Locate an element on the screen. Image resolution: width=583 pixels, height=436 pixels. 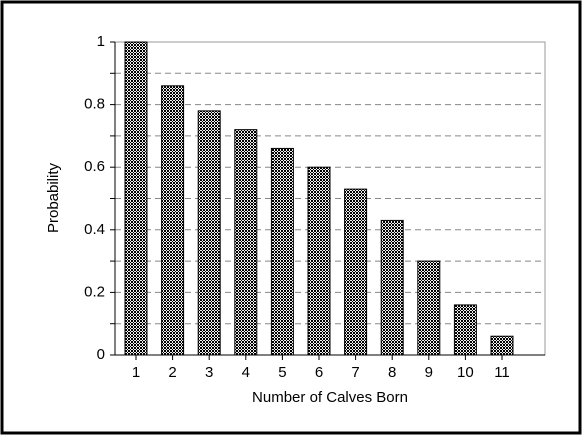
x-tick-label: 8 is located at coordinates (392, 372).